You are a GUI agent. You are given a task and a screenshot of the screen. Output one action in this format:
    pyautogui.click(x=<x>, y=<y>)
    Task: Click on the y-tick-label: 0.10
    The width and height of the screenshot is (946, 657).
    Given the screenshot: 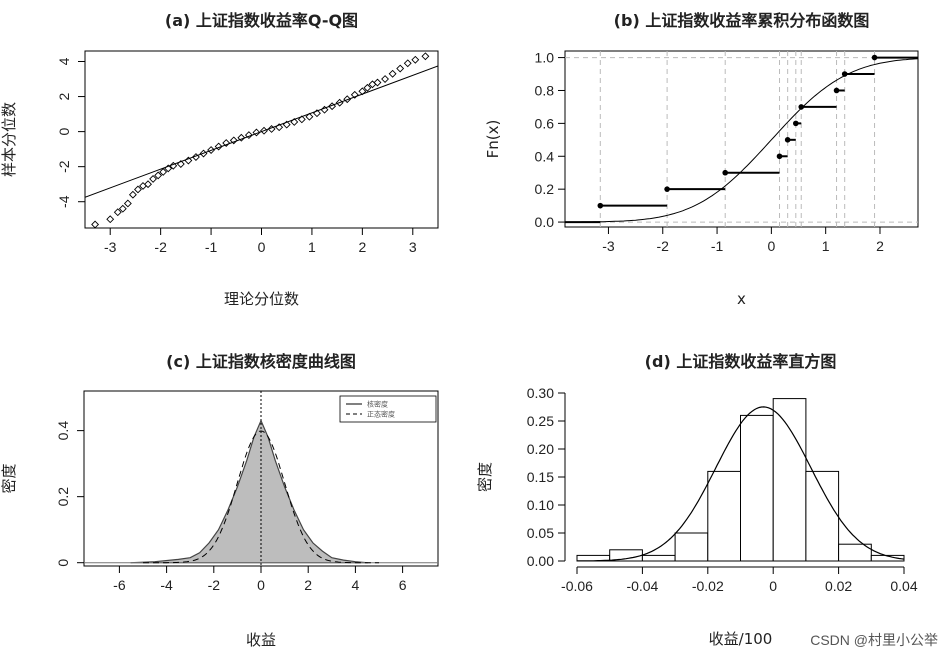 What is the action you would take?
    pyautogui.click(x=540, y=505)
    